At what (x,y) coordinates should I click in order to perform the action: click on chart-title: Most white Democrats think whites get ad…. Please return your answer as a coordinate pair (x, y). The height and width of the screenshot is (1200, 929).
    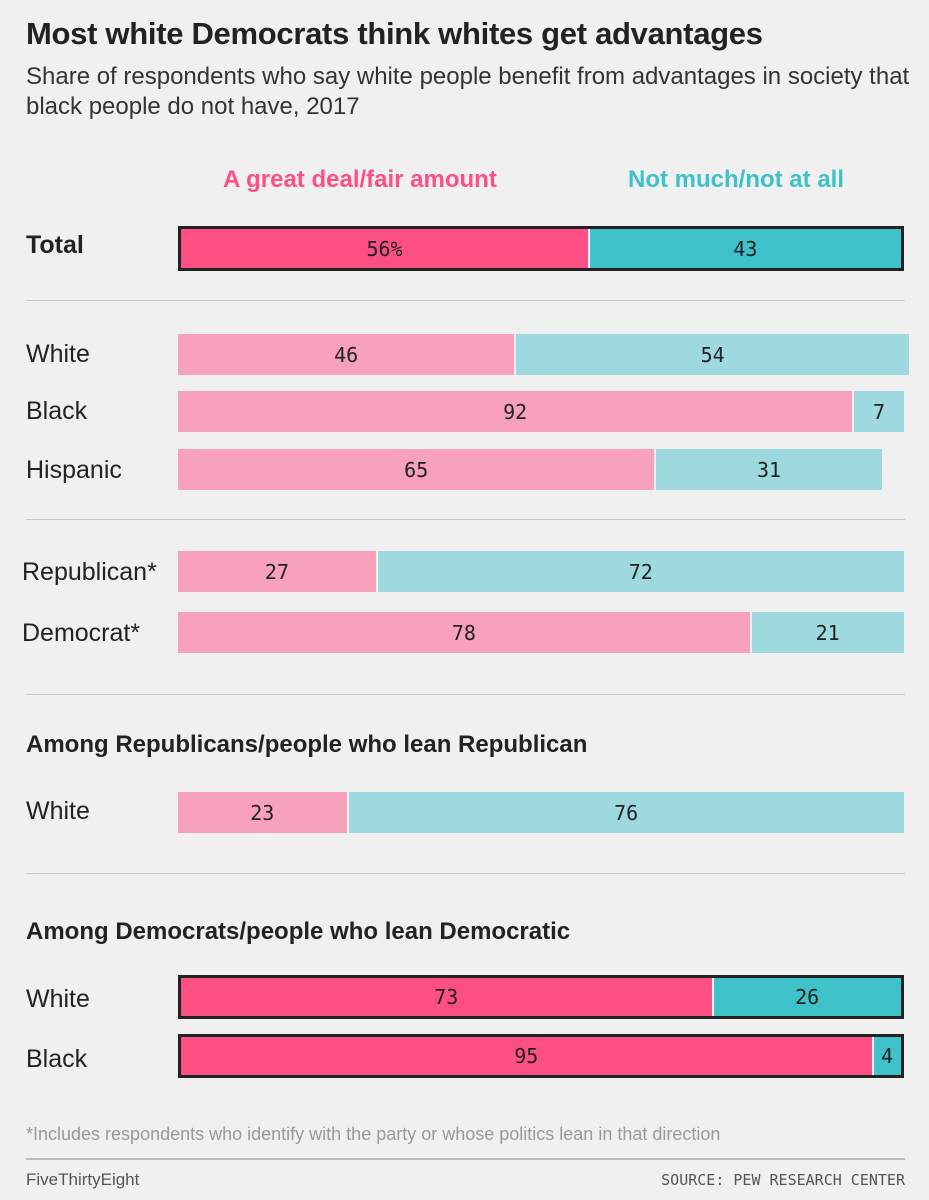
    Looking at the image, I should click on (394, 33).